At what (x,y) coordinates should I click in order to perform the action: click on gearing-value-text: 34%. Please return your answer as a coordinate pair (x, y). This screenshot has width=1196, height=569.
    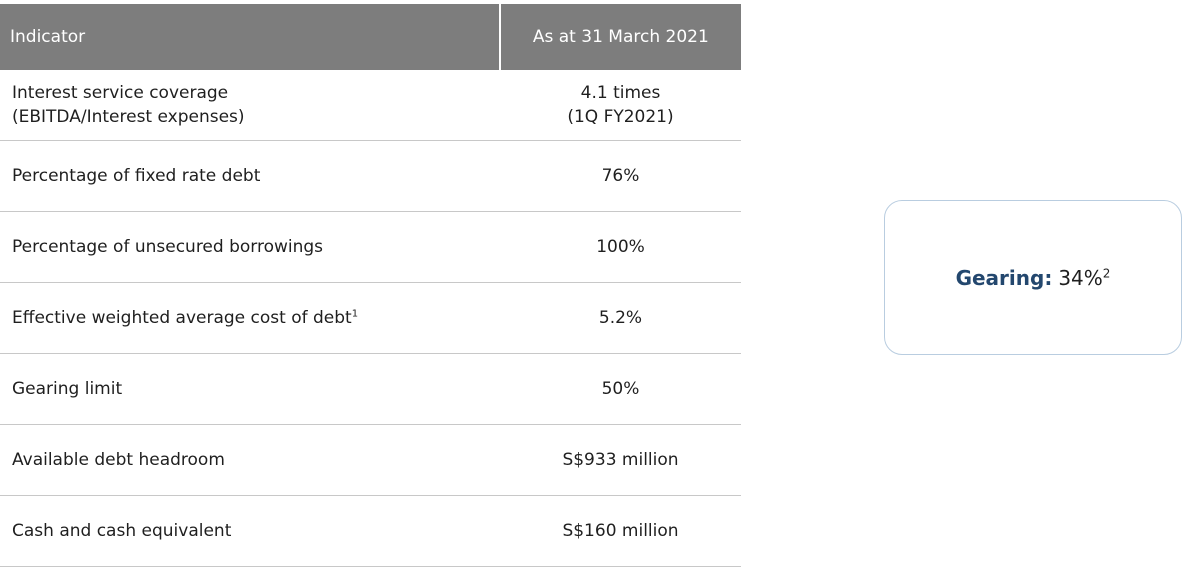
    Looking at the image, I should click on (1080, 277).